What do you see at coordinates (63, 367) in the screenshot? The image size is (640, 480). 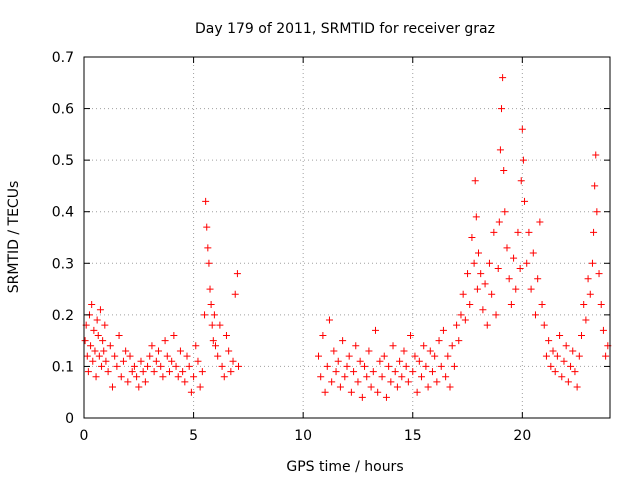 I see `y-tick-label: 0.1` at bounding box center [63, 367].